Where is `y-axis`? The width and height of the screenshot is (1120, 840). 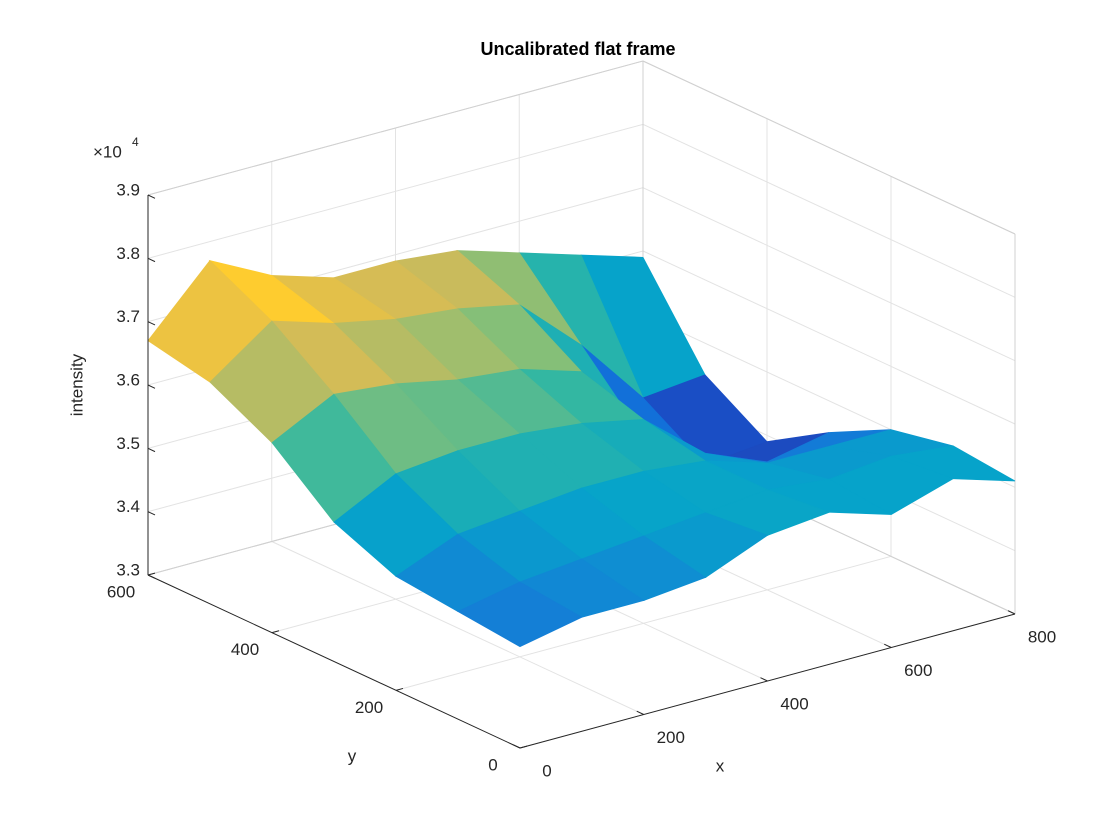
y-axis is located at coordinates (334, 661).